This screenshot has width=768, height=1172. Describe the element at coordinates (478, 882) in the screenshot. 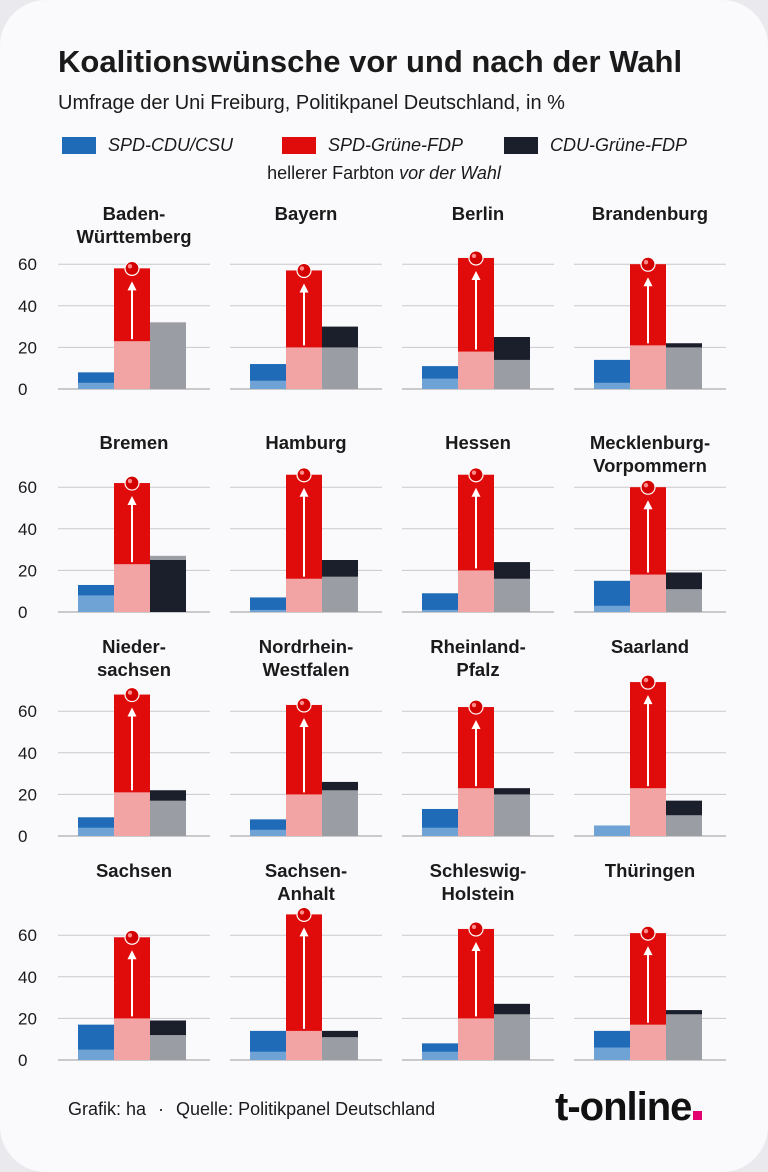

I see `panel-title: Schleswig- Holstein` at that location.